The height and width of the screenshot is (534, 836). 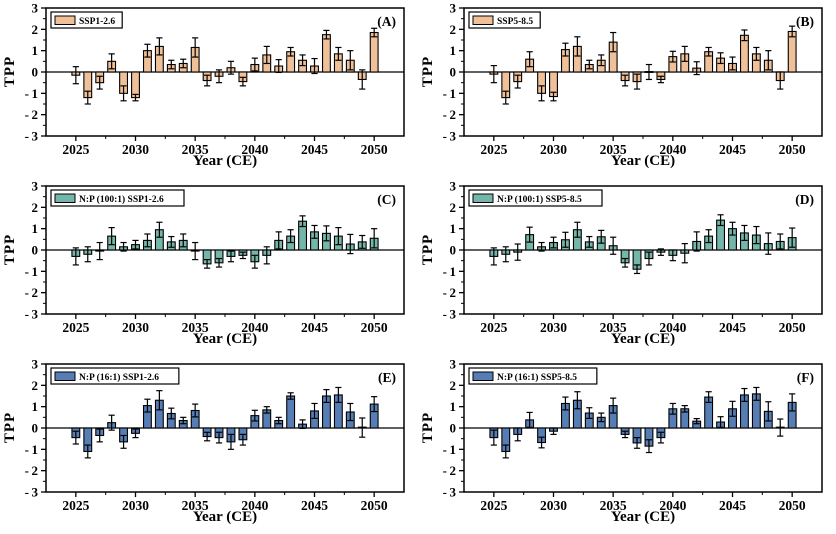 What do you see at coordinates (515, 22) in the screenshot?
I see `legend-label: SSP5-8.5` at bounding box center [515, 22].